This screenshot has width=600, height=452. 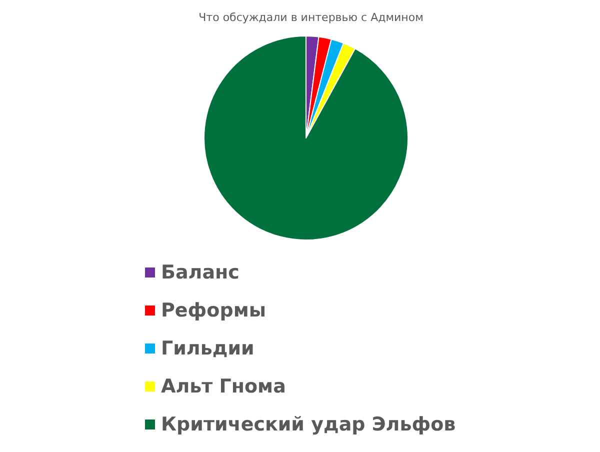 I want to click on legend-label: Гильдии, so click(x=207, y=349).